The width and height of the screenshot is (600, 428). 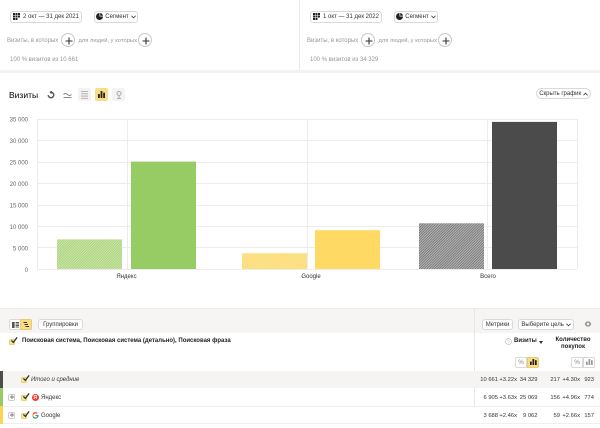 What do you see at coordinates (126, 277) in the screenshot?
I see `svg-text: Яндекс` at bounding box center [126, 277].